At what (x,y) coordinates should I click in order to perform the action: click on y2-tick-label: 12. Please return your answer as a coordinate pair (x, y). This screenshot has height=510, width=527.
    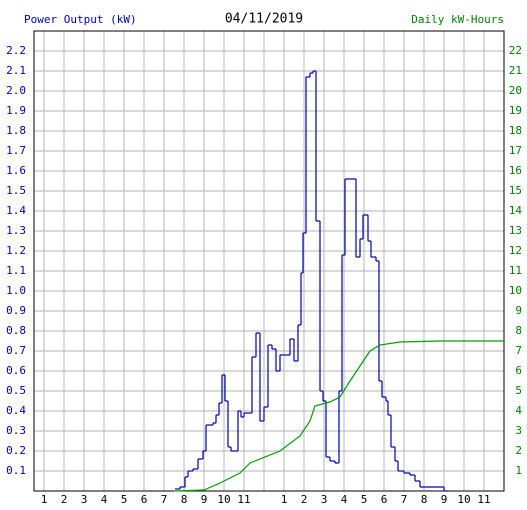
    Looking at the image, I should click on (515, 250).